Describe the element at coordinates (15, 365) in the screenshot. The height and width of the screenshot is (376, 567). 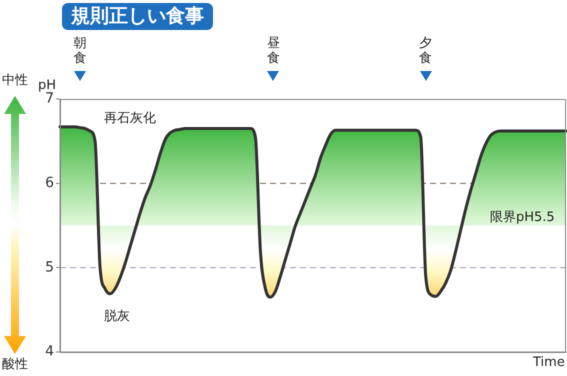
I see `text: 酸性` at that location.